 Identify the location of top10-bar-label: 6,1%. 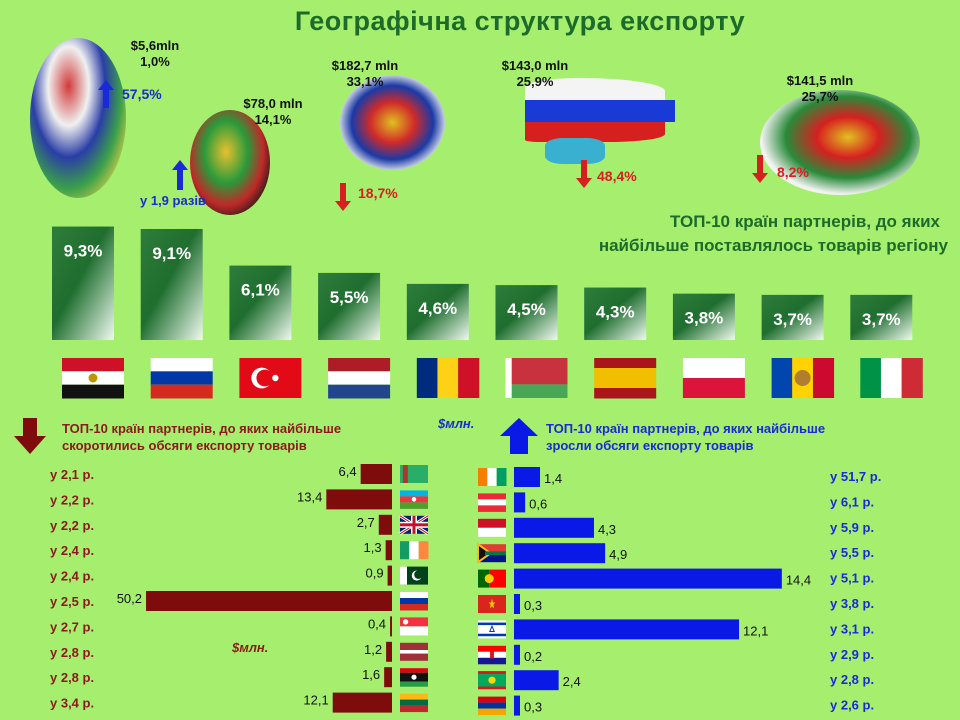
(260, 290).